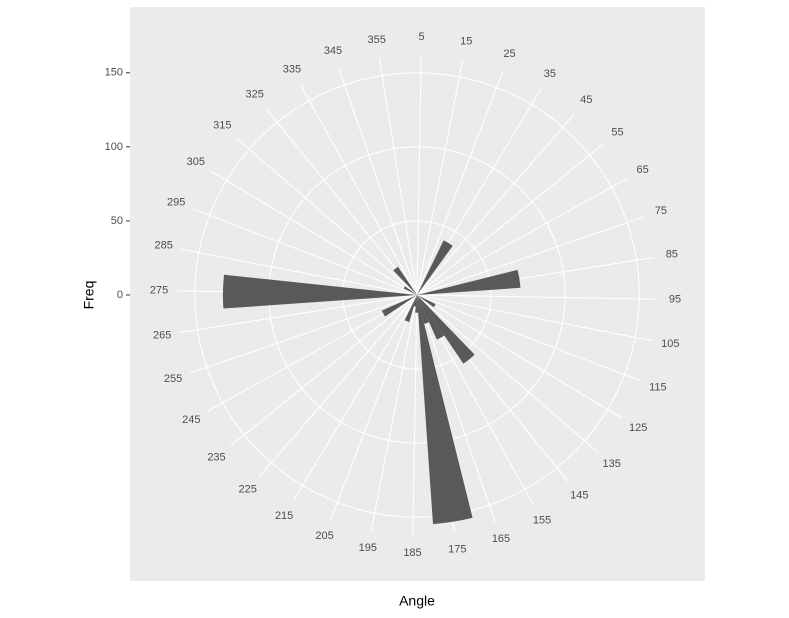  What do you see at coordinates (284, 516) in the screenshot?
I see `x-tick-label: 215` at bounding box center [284, 516].